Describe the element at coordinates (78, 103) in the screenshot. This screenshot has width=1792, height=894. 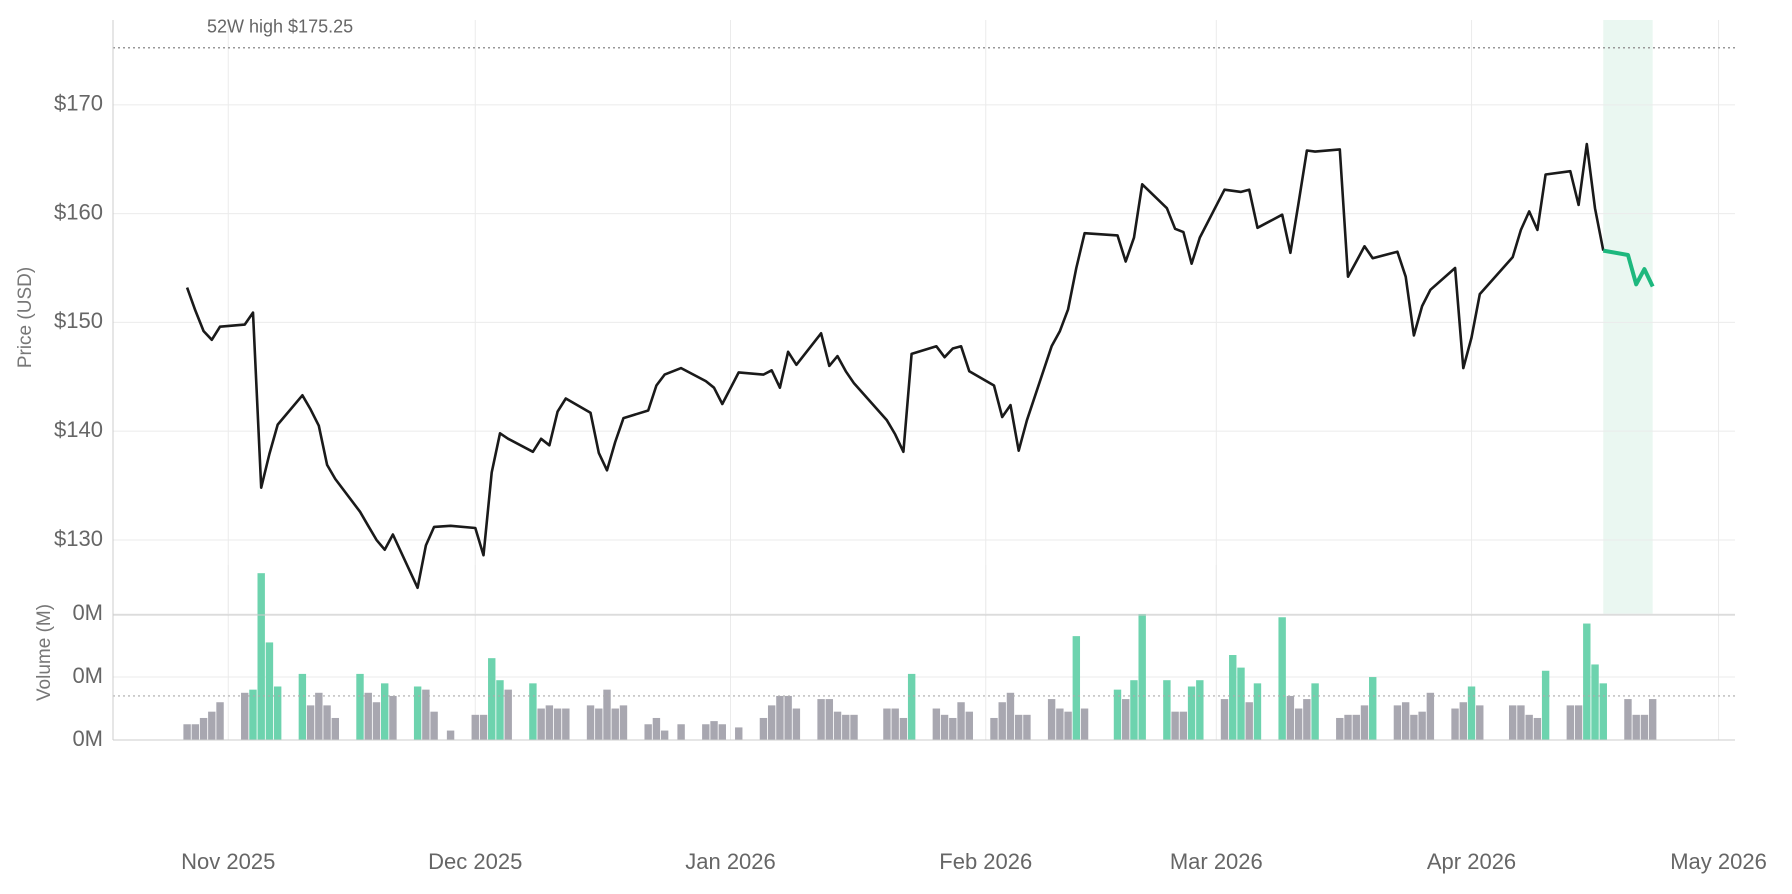
I see `y-tick-label: $170` at that location.